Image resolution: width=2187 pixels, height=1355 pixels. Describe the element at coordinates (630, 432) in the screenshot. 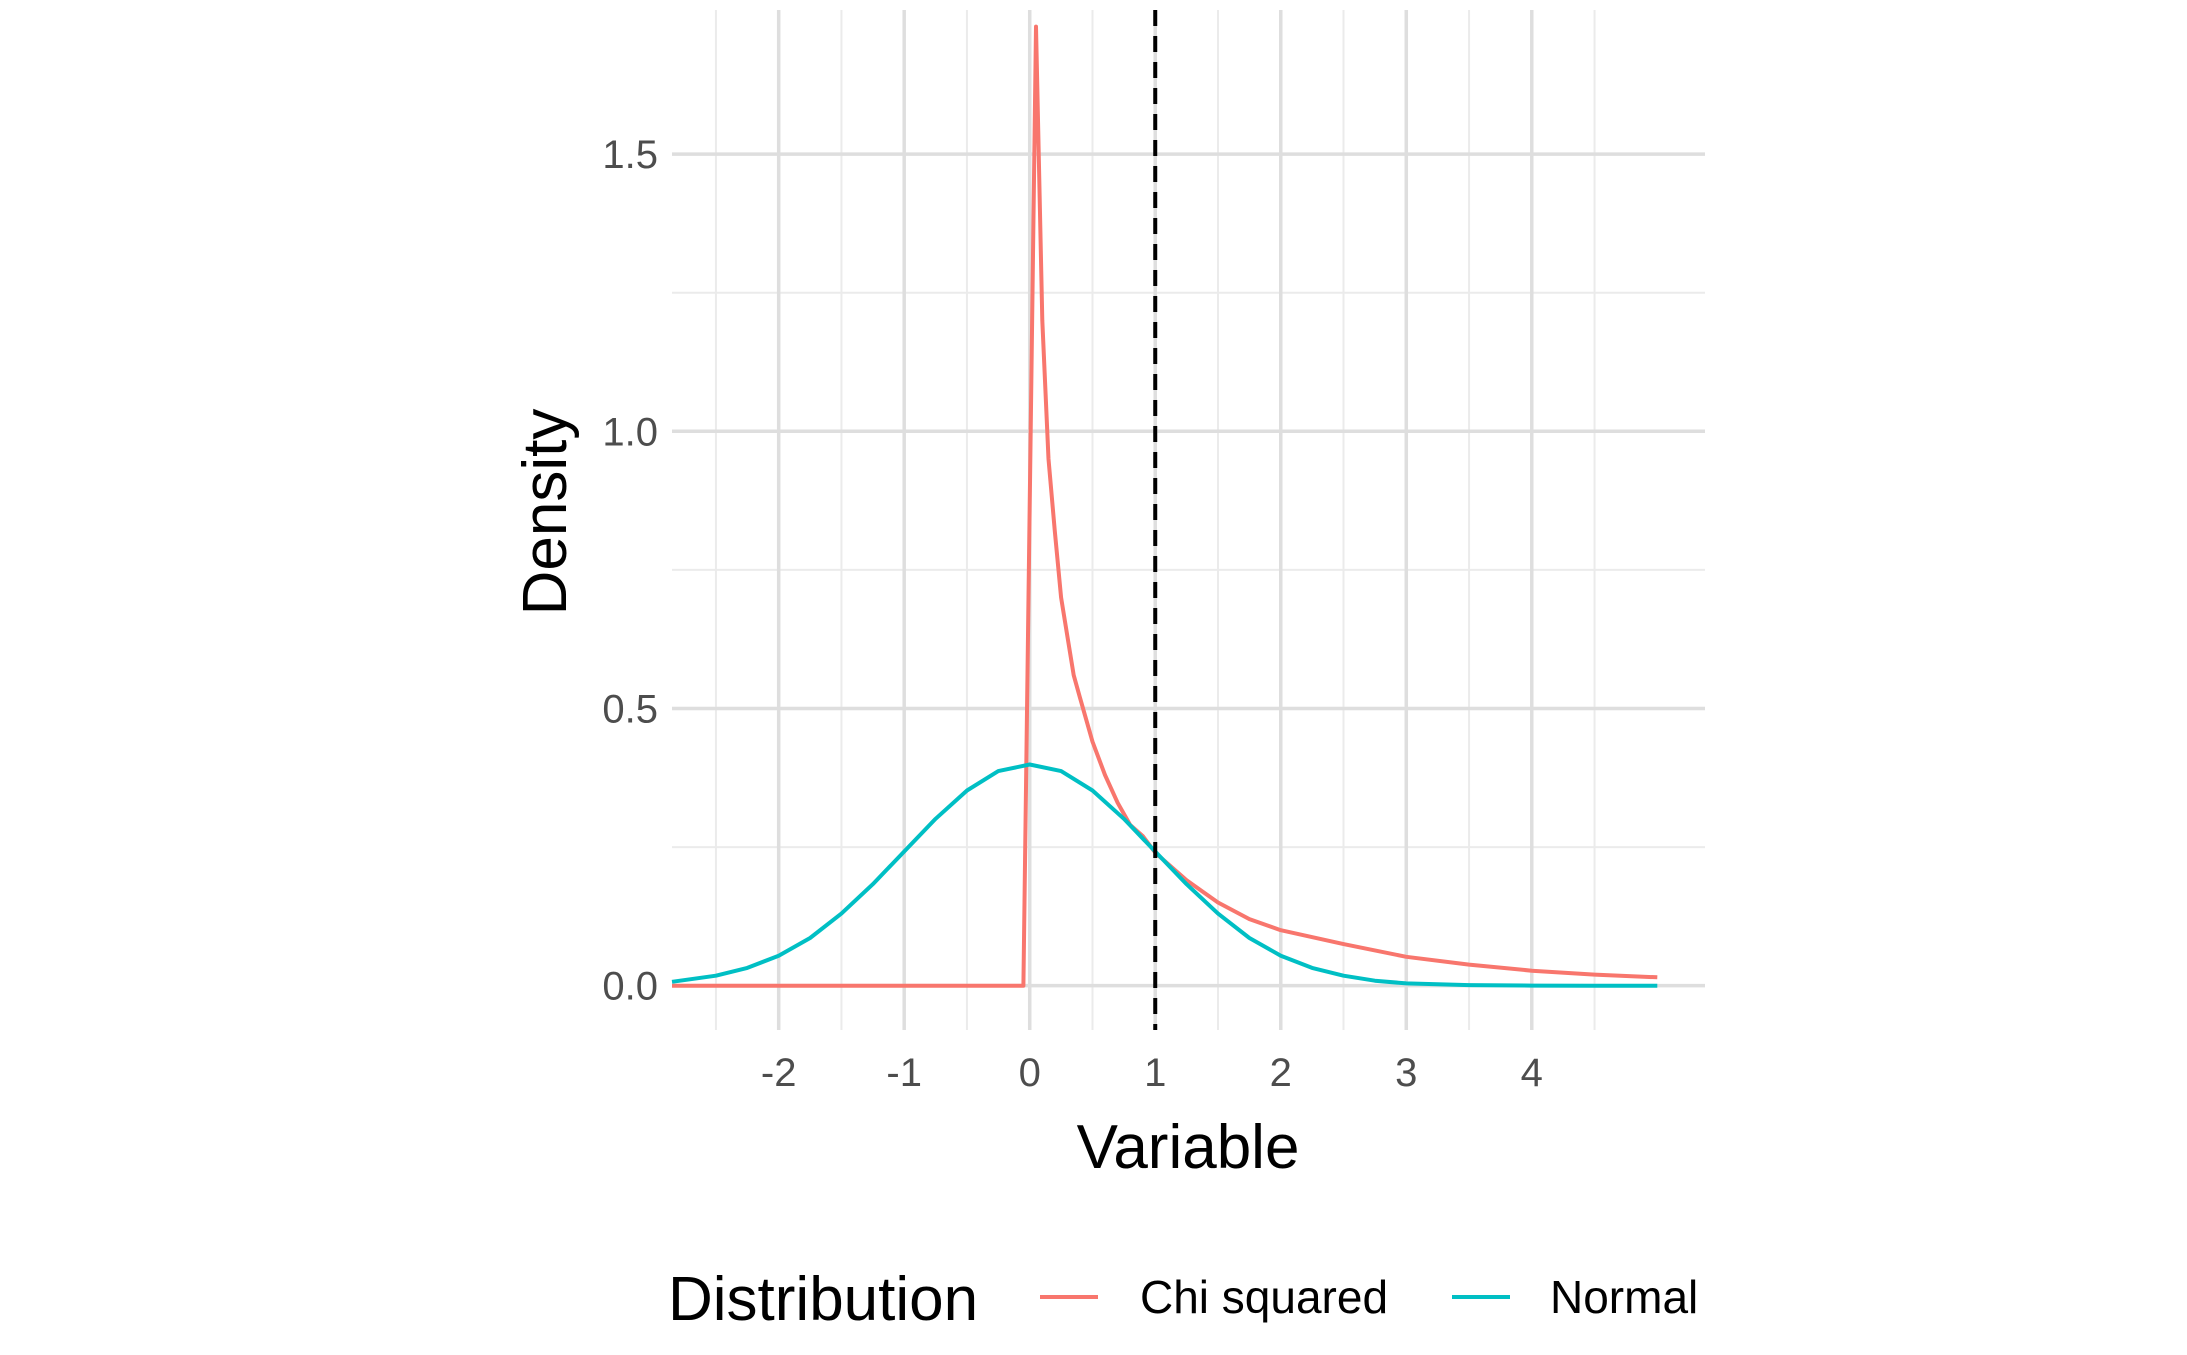

I see `y-tick-label-2: 1.0` at that location.